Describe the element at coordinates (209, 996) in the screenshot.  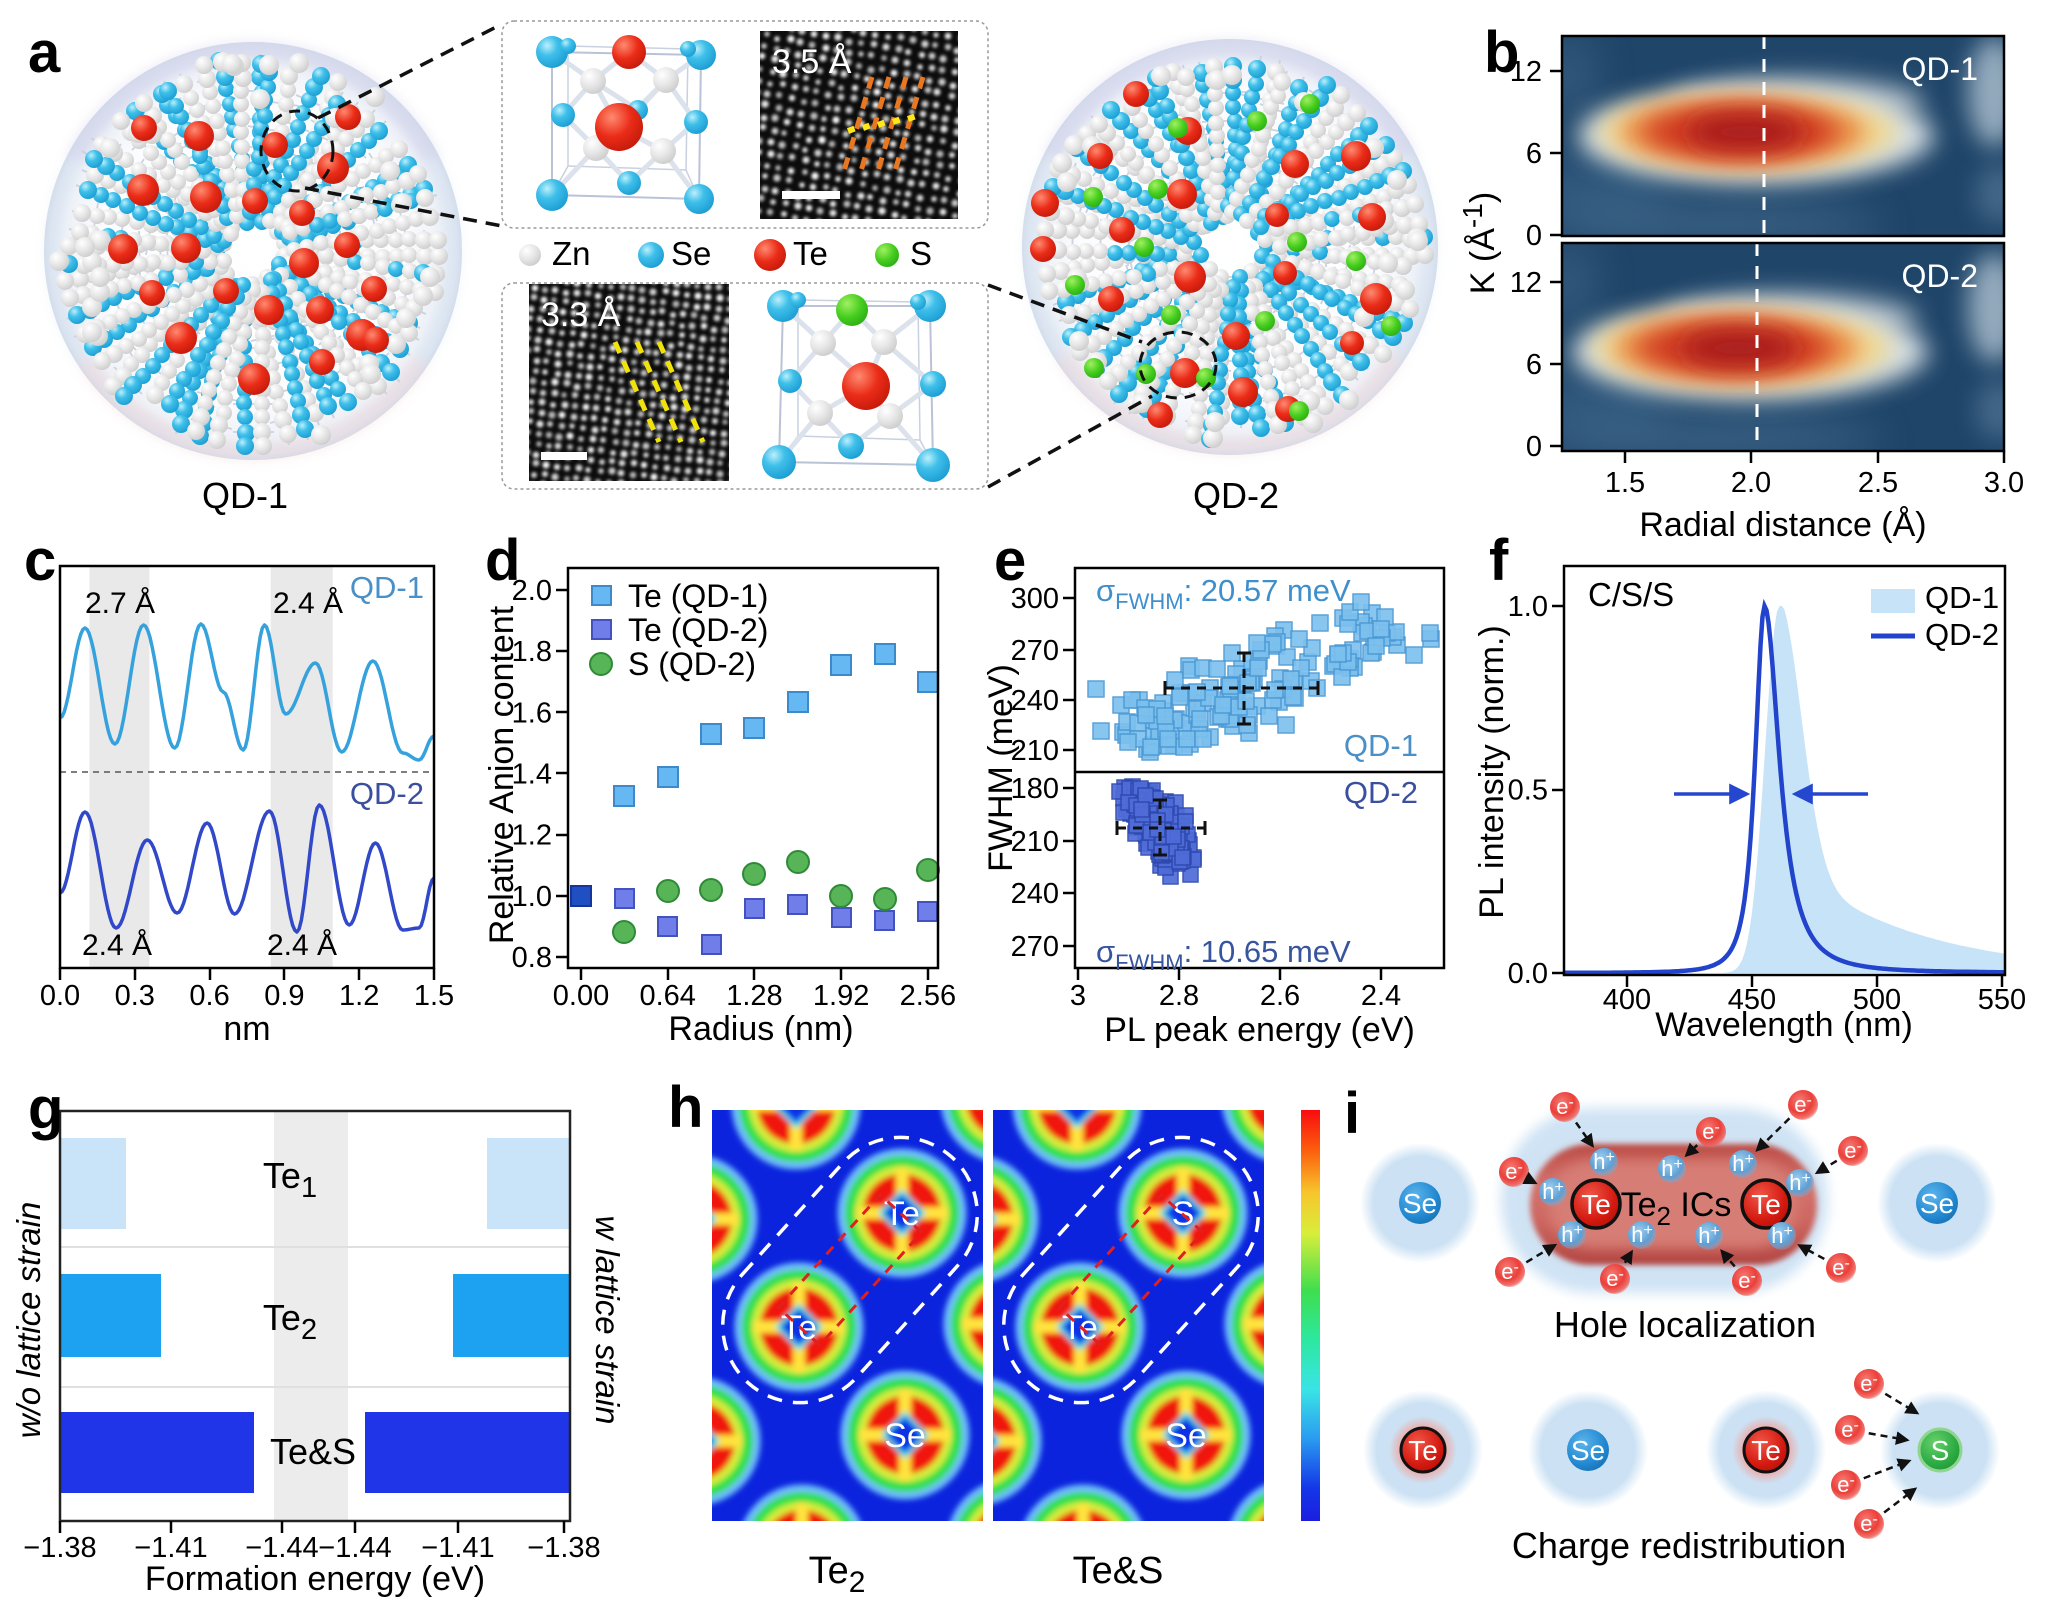
I see `svg-text: 0.6` at that location.